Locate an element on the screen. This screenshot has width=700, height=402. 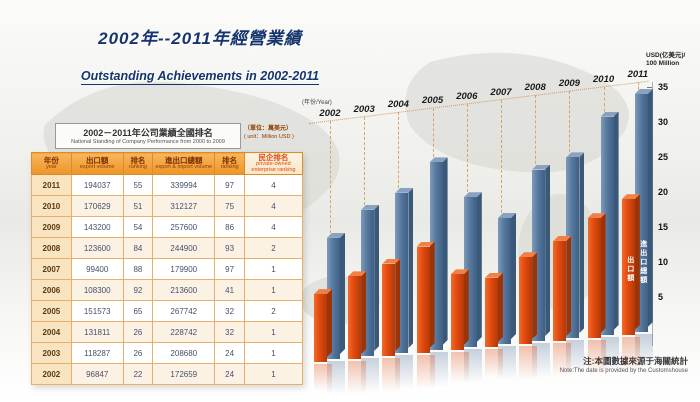
value-cell: 24 is located at coordinates (229, 374).